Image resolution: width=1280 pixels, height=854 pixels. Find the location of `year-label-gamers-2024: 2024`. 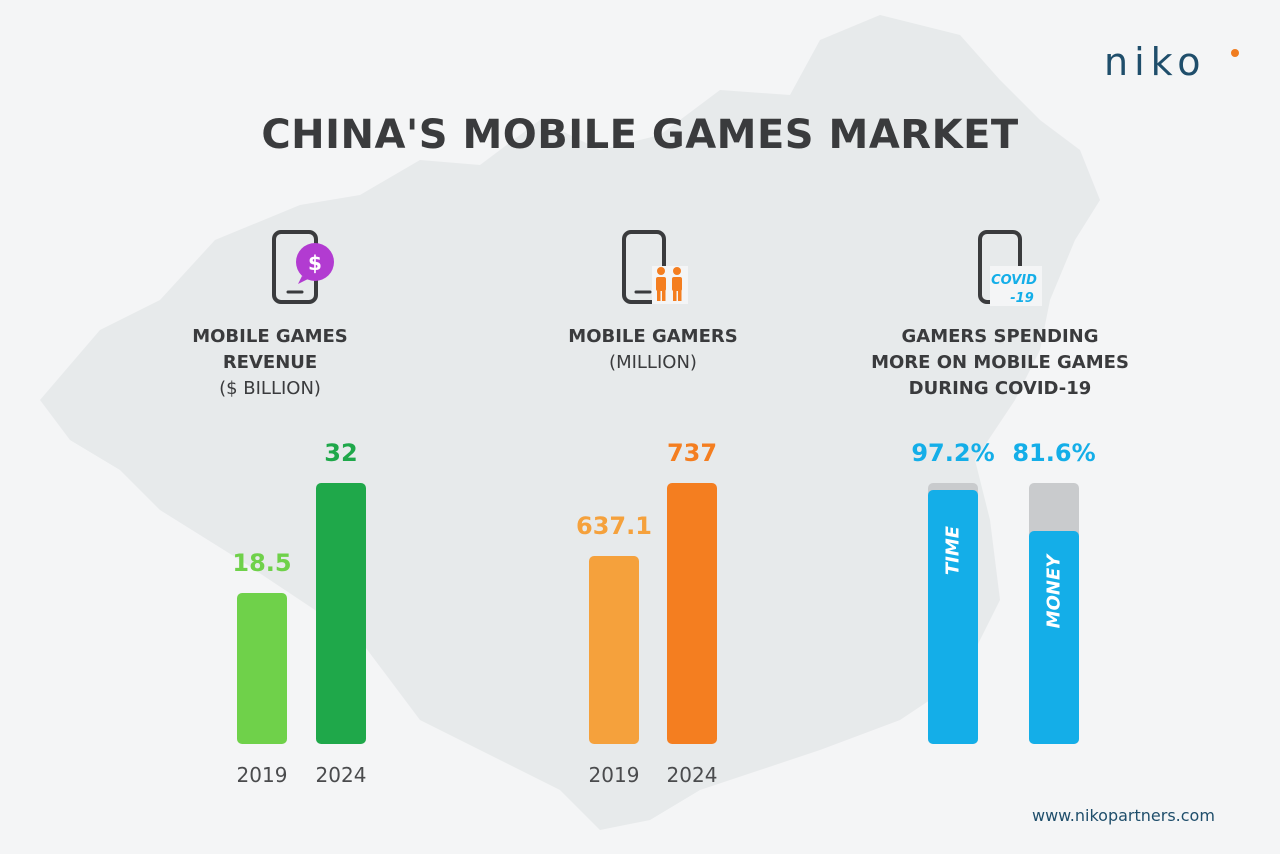

year-label-gamers-2024: 2024 is located at coordinates (692, 775).